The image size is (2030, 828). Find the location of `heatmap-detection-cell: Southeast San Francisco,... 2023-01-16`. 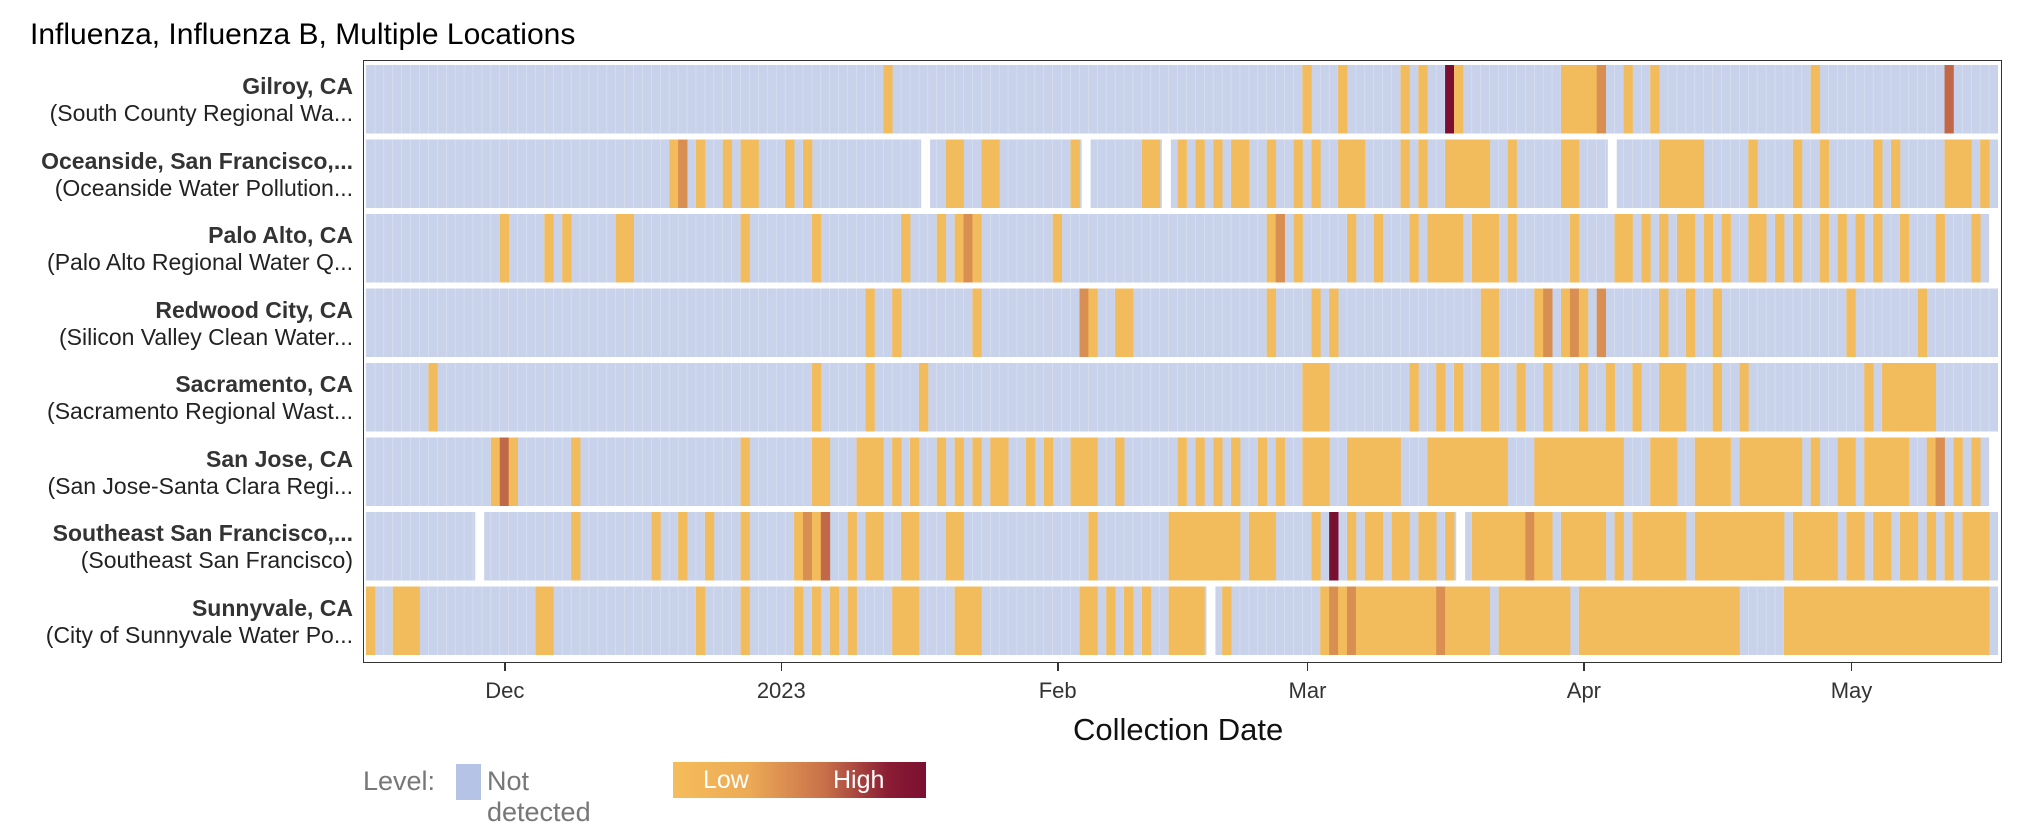

heatmap-detection-cell: Southeast San Francisco,... 2023-01-16 is located at coordinates (915, 546).